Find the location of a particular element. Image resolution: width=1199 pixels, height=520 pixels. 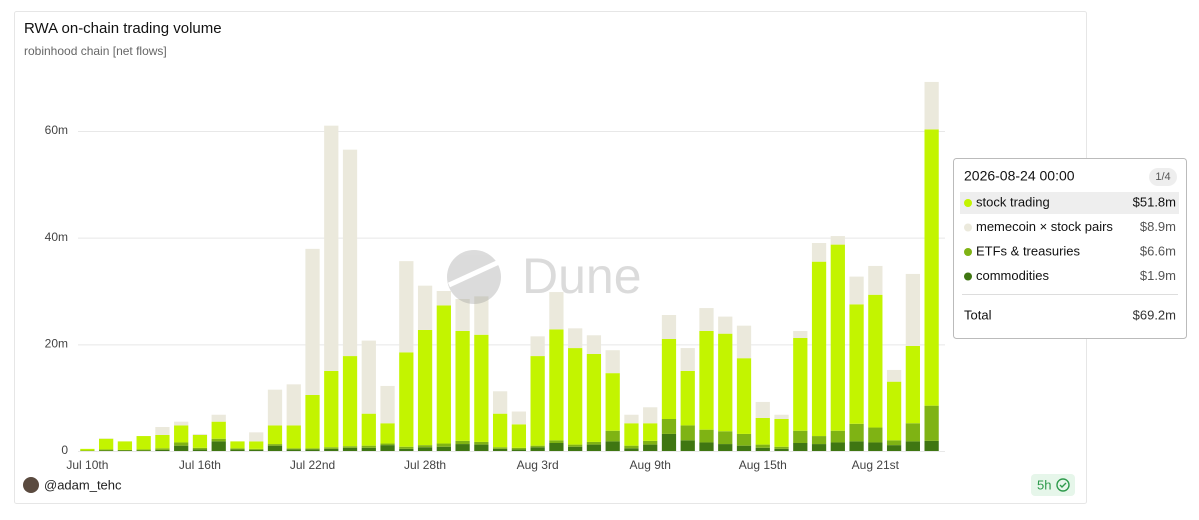

x-tick-label: Aug 3rd is located at coordinates (538, 465).